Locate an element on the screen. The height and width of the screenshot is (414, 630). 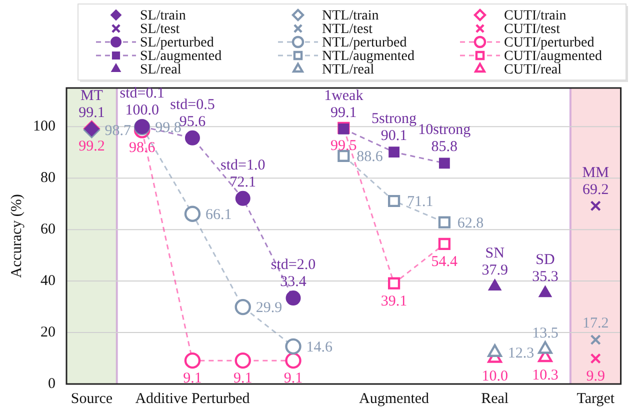
data-label: 35.3 is located at coordinates (545, 277).